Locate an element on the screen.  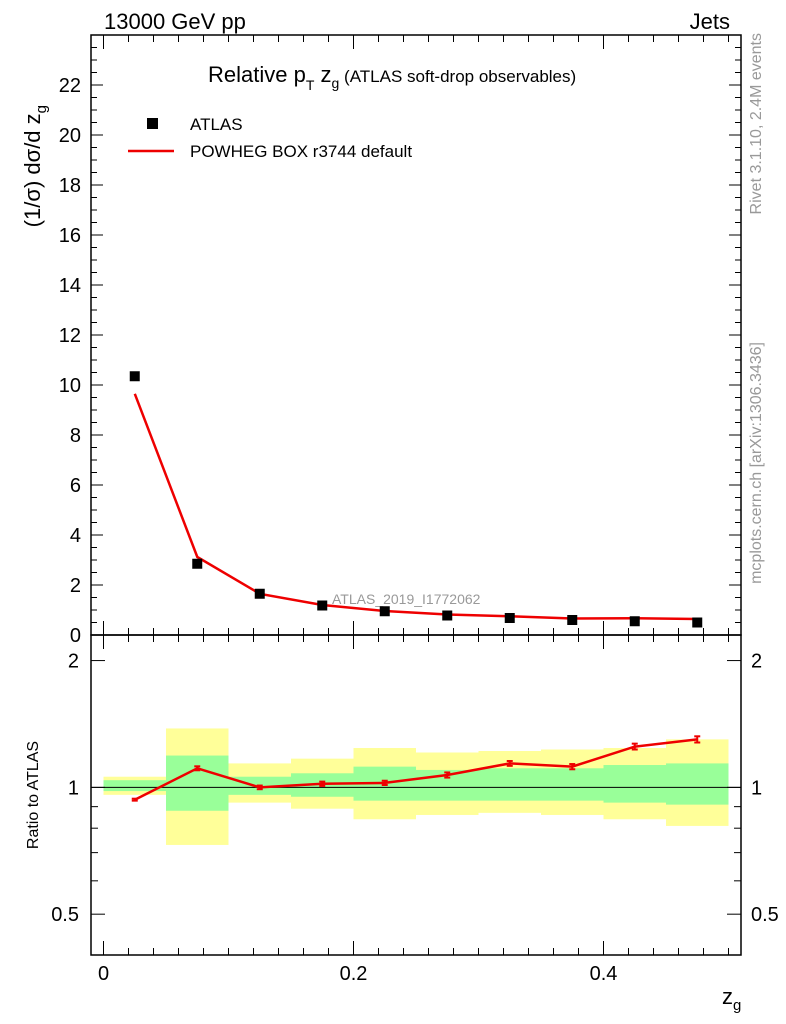
main-ytick-label-9: 18 is located at coordinates (70, 186).